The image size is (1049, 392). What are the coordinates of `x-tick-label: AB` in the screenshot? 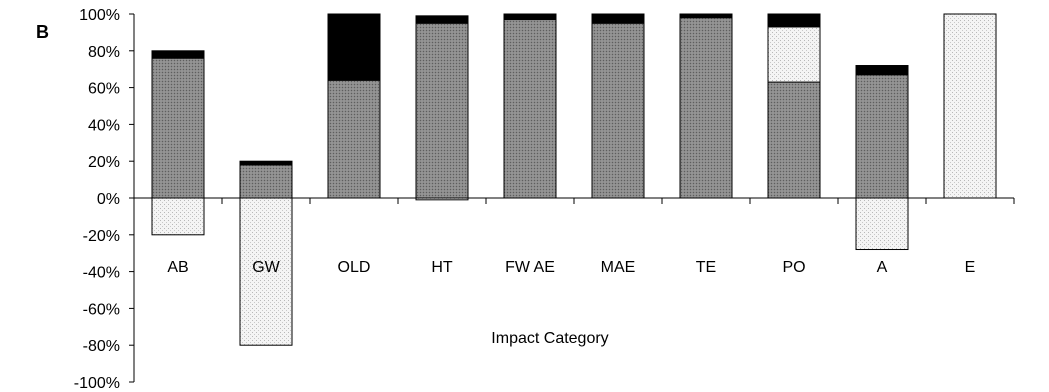 It's located at (177, 267).